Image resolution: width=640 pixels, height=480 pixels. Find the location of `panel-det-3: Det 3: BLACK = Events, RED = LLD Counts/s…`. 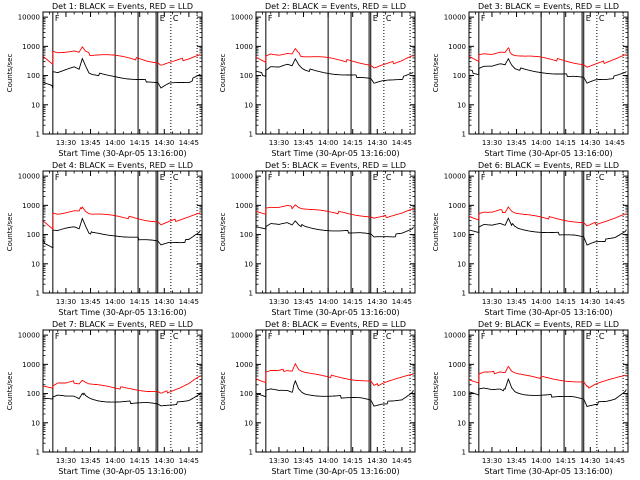

panel-det-3: Det 3: BLACK = Events, RED = LLD Counts/s… is located at coordinates (530, 80).